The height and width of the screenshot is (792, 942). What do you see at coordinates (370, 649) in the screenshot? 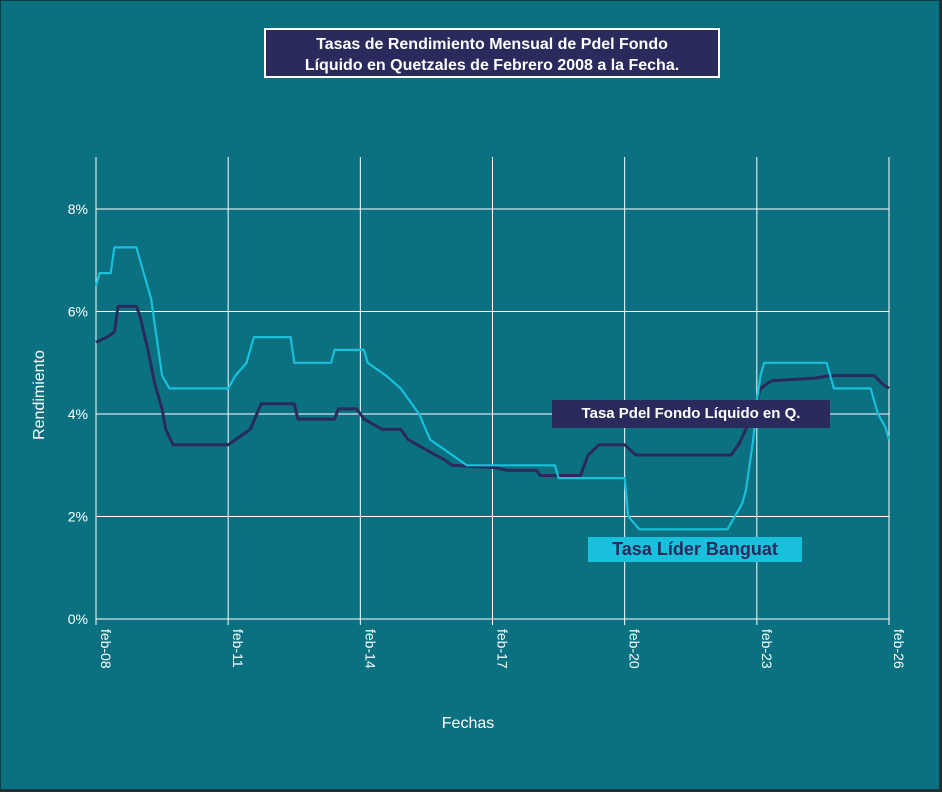
I see `x-tick-label: feb-14` at bounding box center [370, 649].